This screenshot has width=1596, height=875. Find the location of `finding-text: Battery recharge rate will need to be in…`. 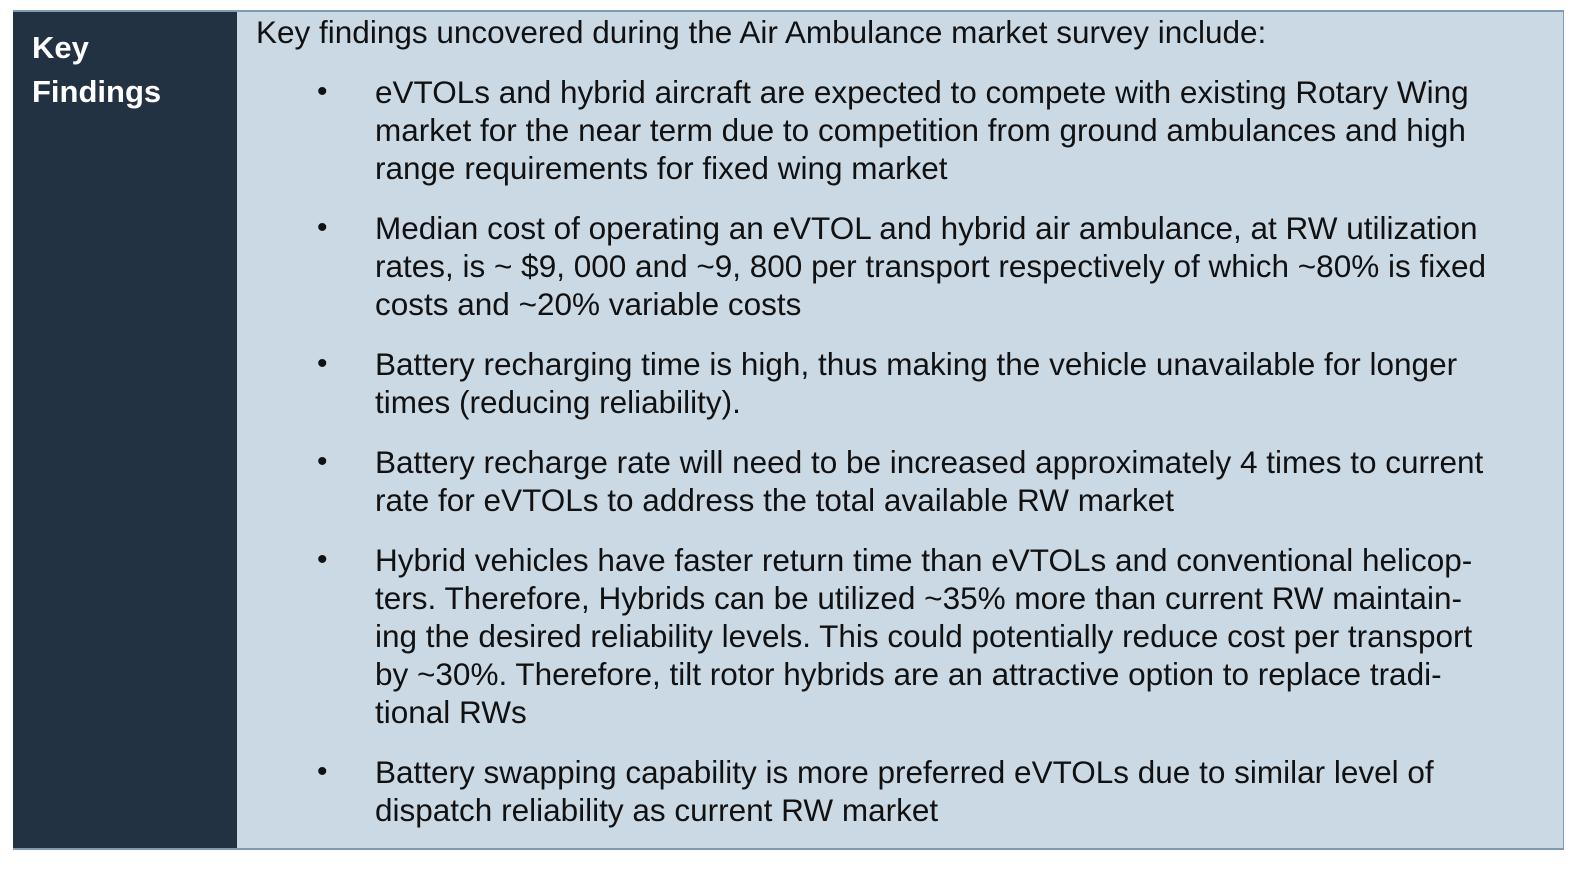

finding-text: Battery recharge rate will need to be in… is located at coordinates (929, 481).